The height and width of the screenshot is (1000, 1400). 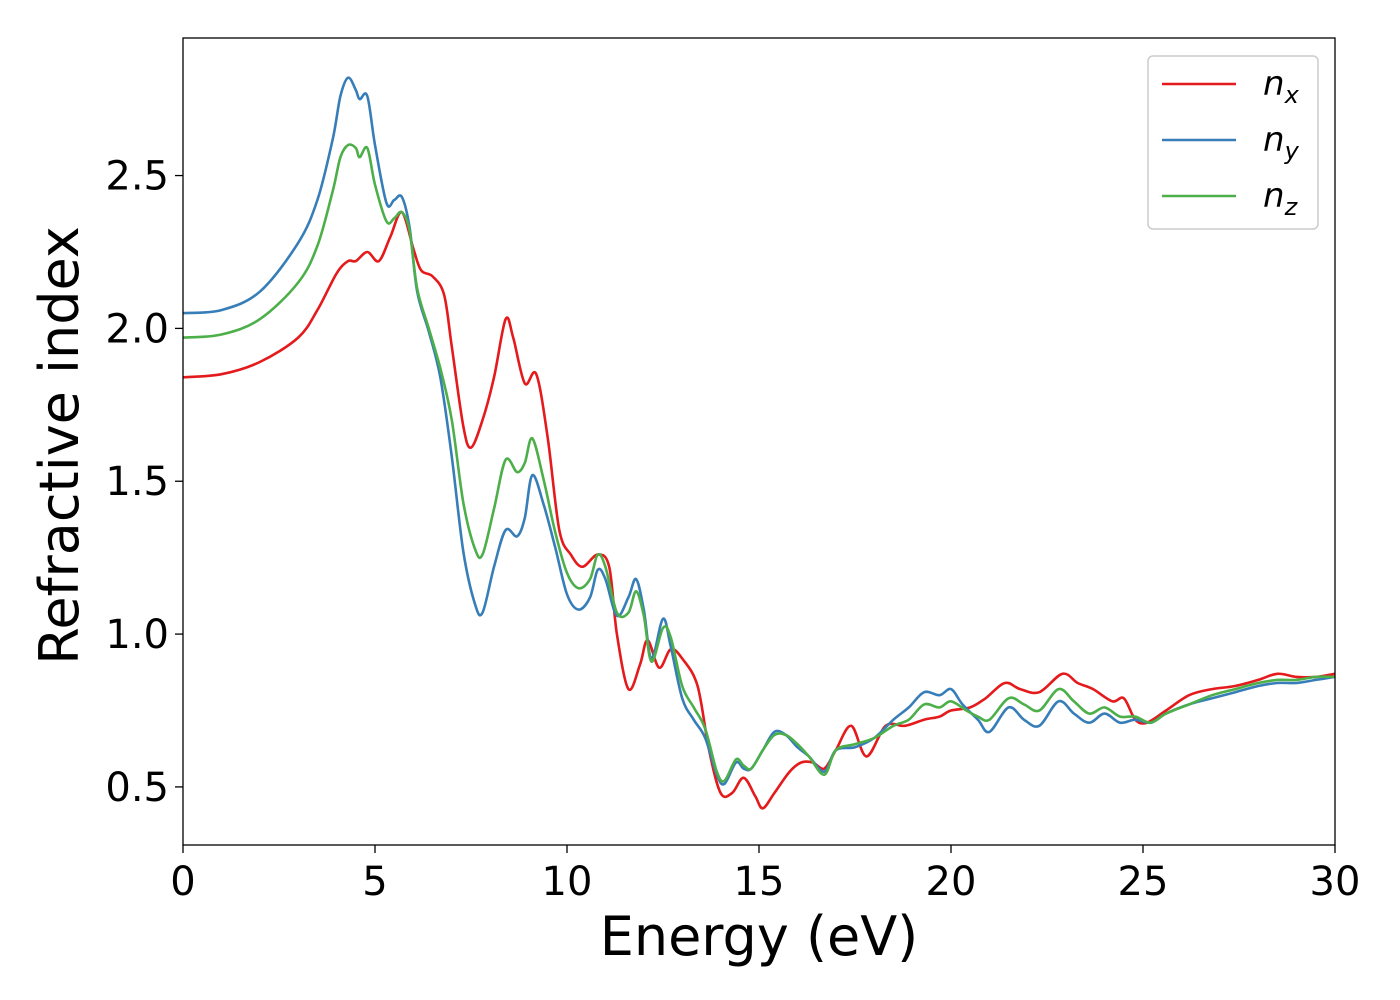 What do you see at coordinates (1281, 142) in the screenshot?
I see `legend-label-ny: ny` at bounding box center [1281, 142].